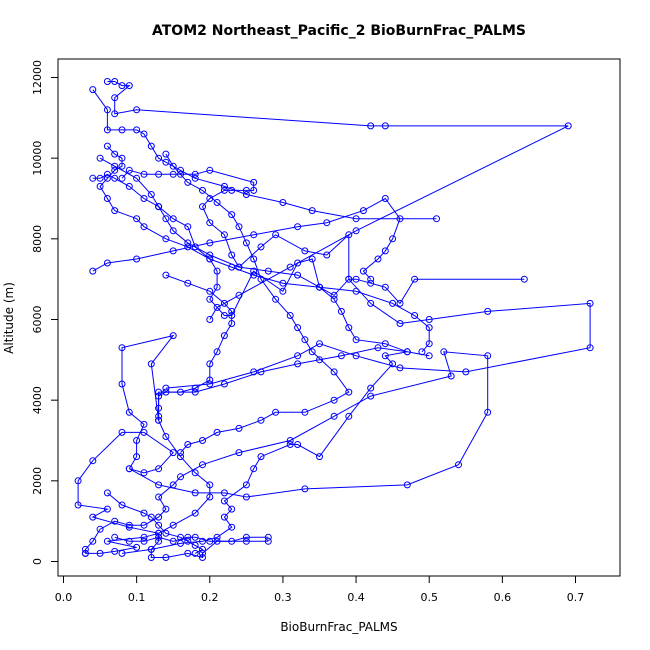  Describe the element at coordinates (37, 77) in the screenshot. I see `y-tick-label: 12000` at that location.